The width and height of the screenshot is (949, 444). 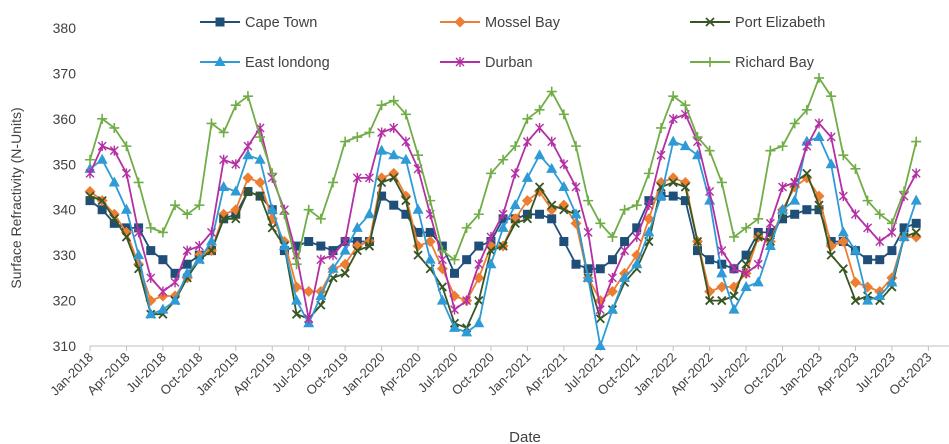 I want to click on legend-item: Mossel Bay, so click(x=500, y=23).